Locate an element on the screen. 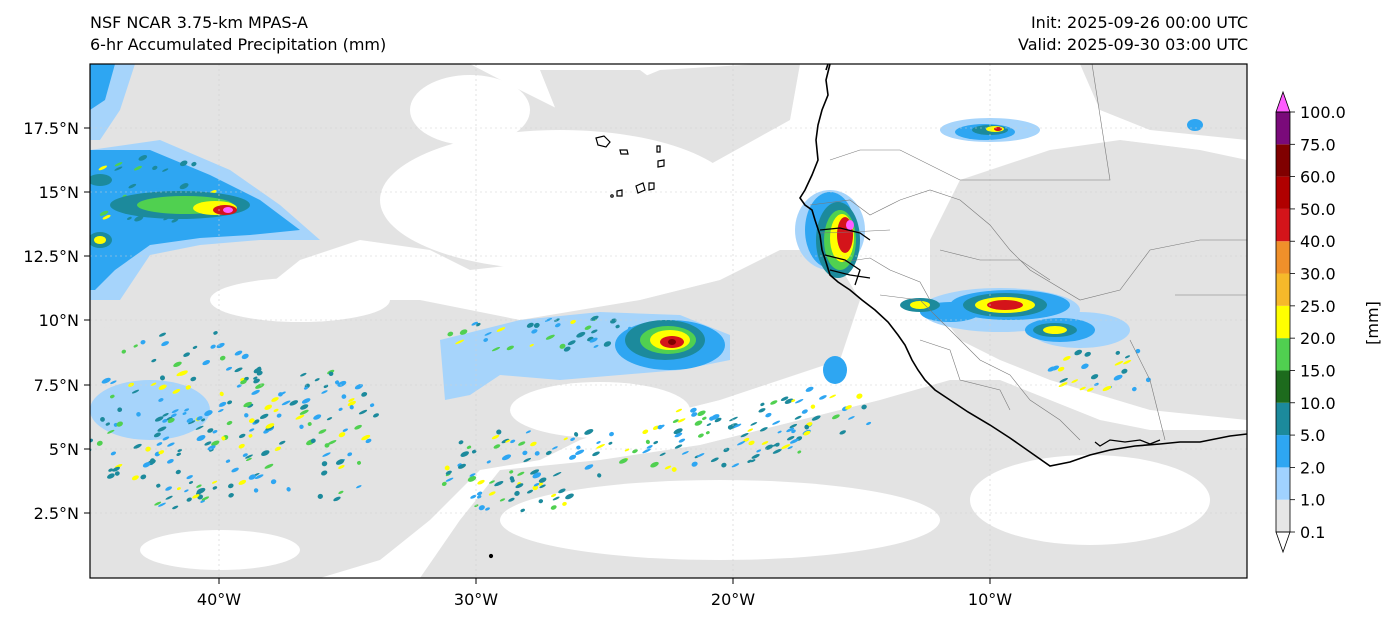 The image size is (1396, 623). colorbar-level-label: 60.0 is located at coordinates (1318, 177).